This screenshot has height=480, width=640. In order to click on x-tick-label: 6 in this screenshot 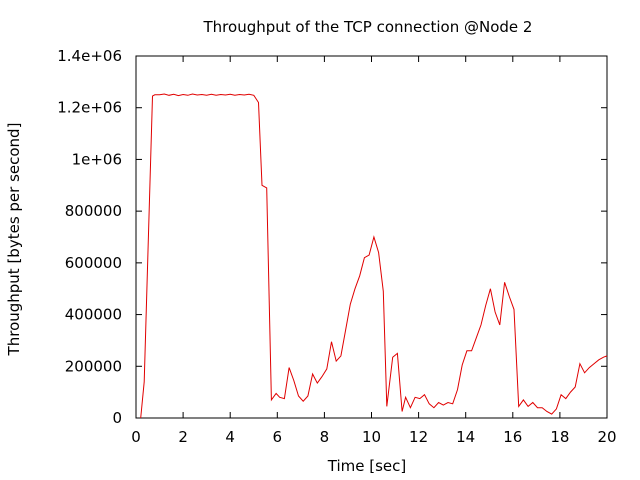, I will do `click(278, 437)`.